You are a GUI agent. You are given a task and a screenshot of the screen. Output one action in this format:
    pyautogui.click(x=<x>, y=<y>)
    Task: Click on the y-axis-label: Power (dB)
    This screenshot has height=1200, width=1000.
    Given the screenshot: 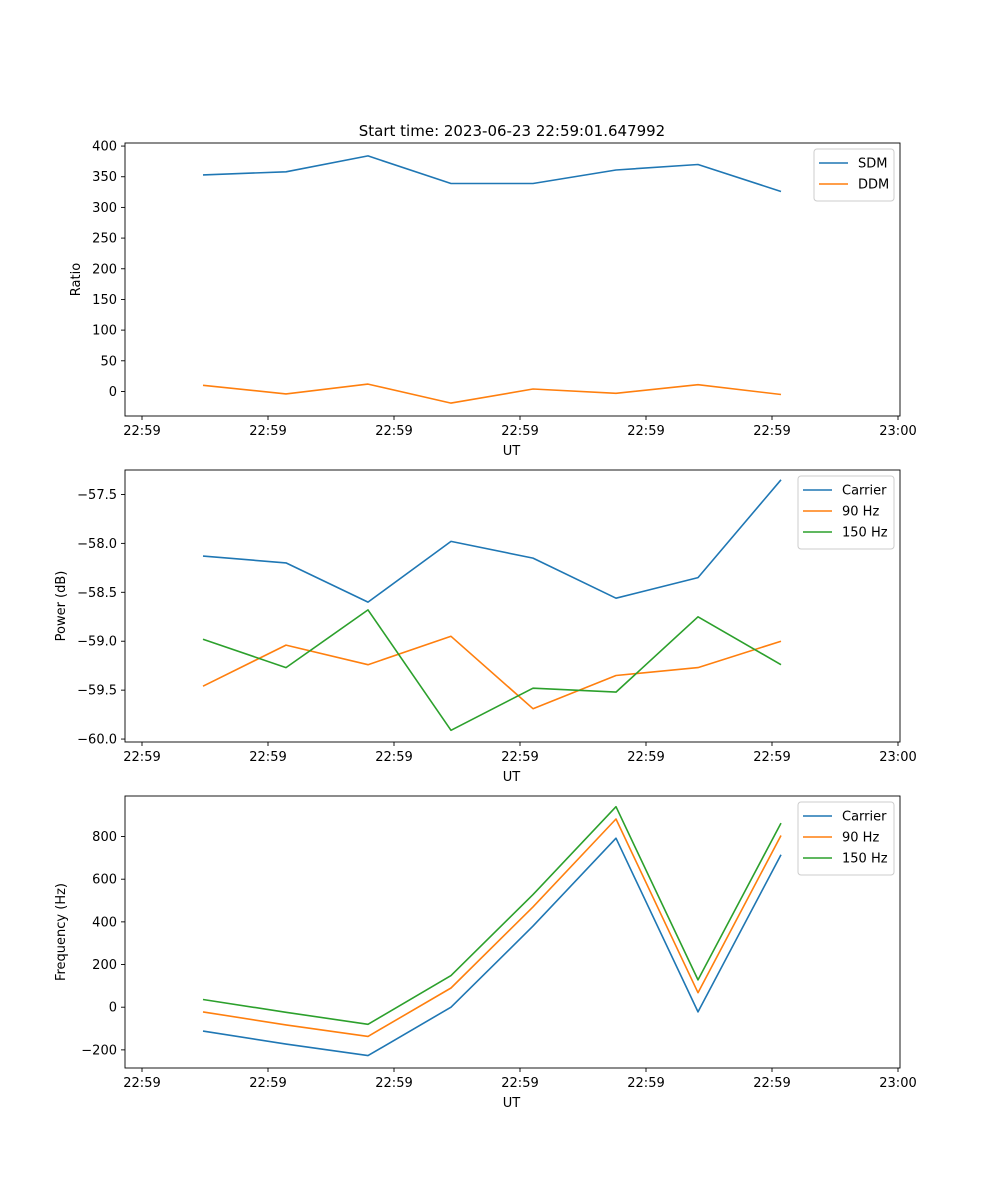 What is the action you would take?
    pyautogui.click(x=61, y=606)
    